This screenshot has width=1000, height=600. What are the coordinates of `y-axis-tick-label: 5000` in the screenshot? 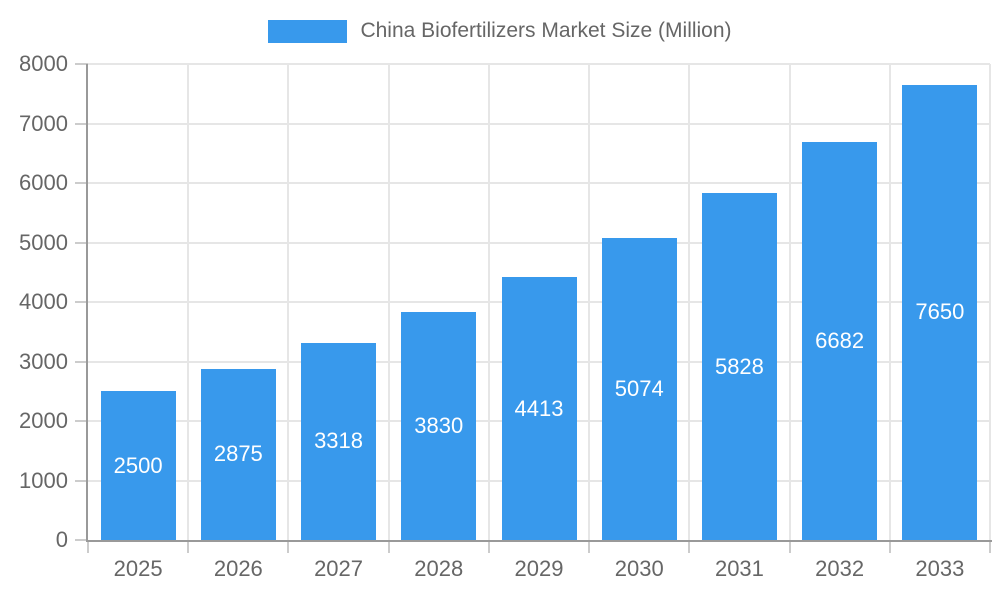 It's located at (43, 242).